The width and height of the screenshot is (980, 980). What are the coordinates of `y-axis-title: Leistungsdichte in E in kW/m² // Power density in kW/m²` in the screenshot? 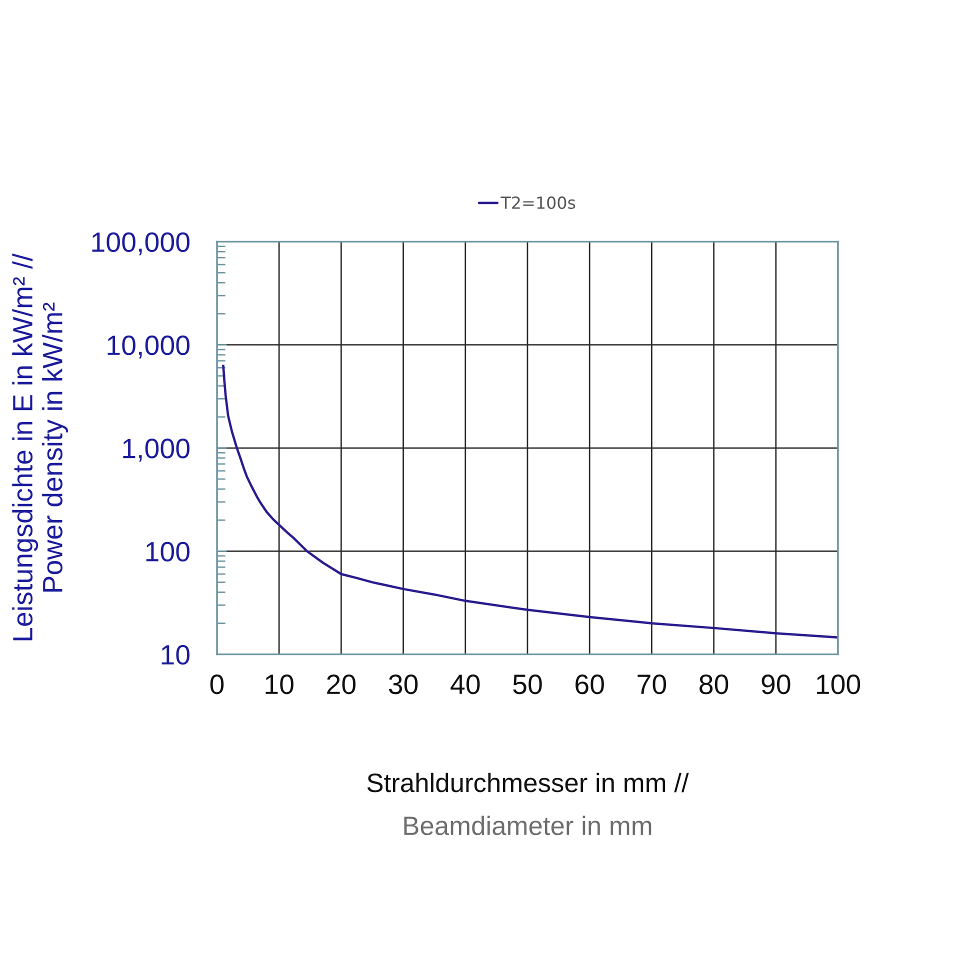 It's located at (40, 446).